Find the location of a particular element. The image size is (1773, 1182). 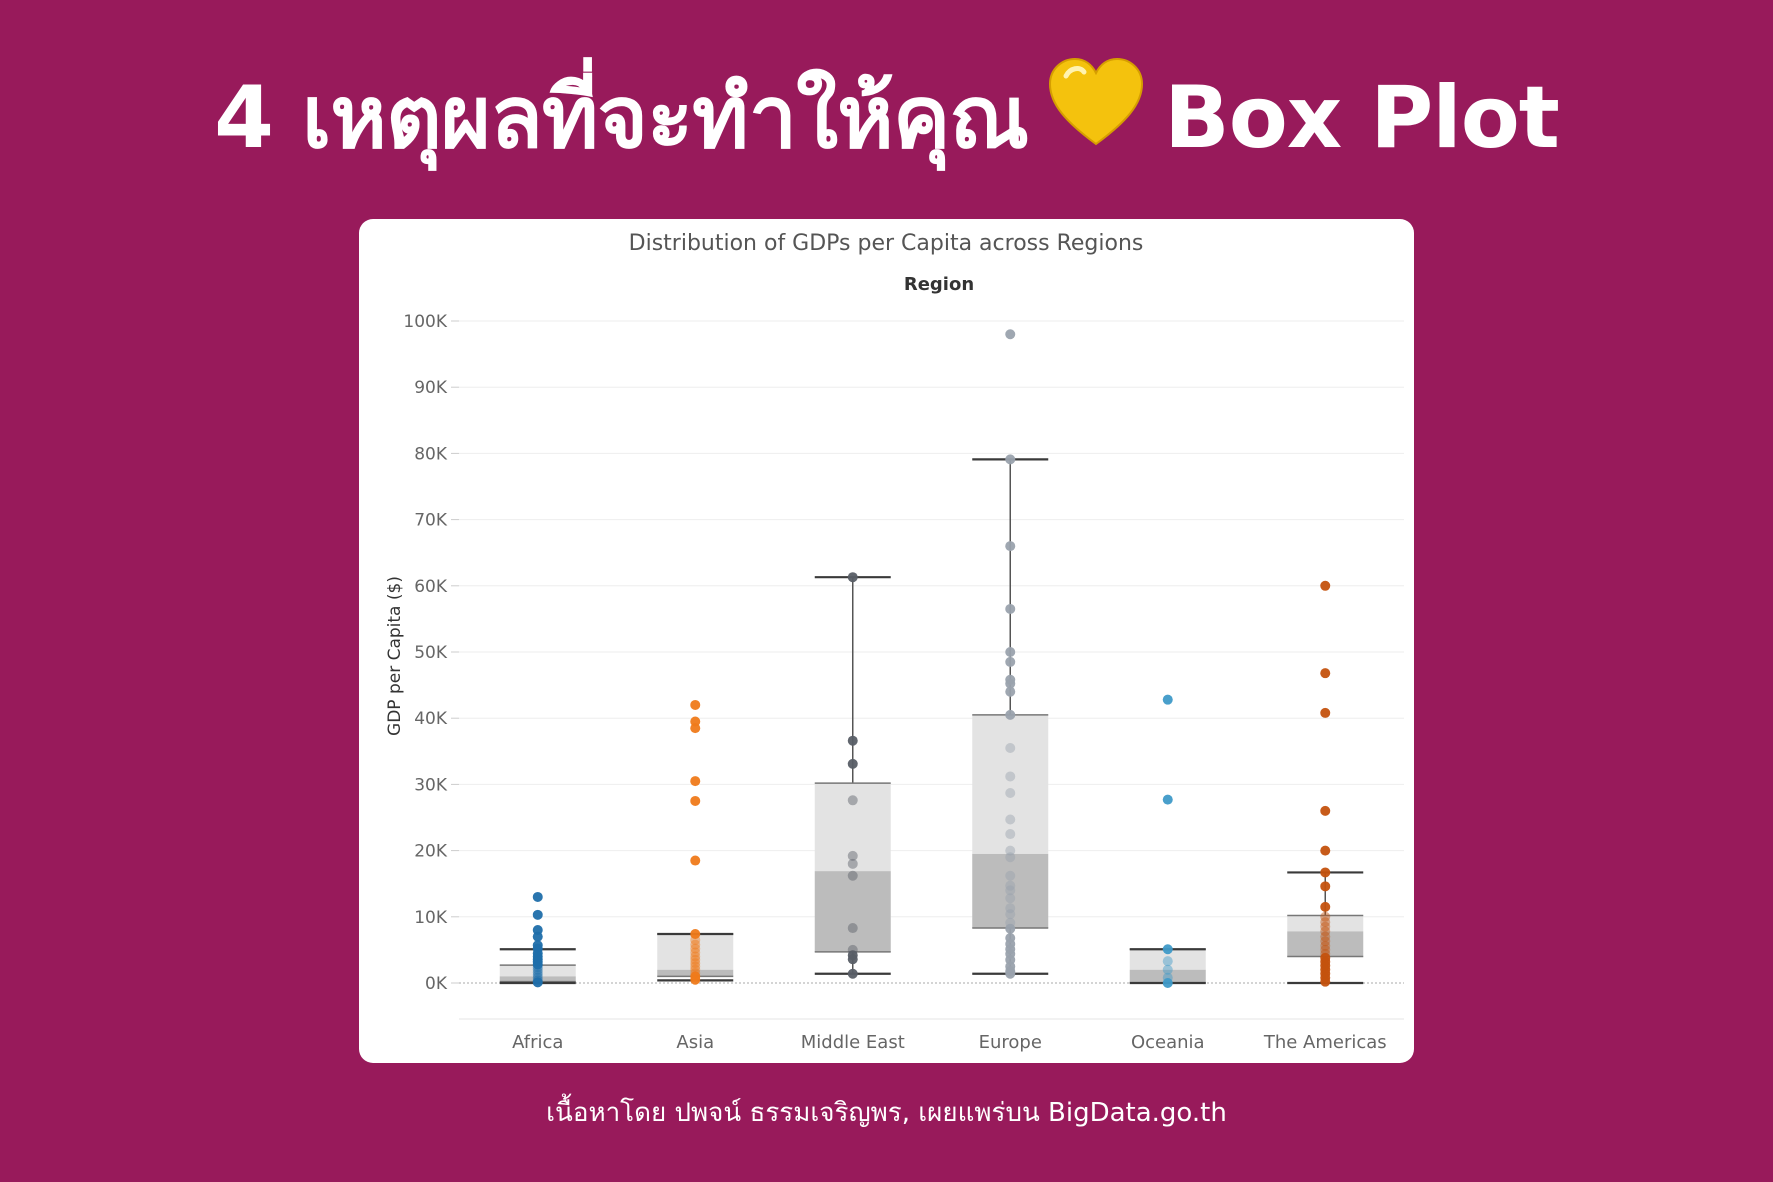

x-tick-label: The Americas is located at coordinates (1325, 1042).